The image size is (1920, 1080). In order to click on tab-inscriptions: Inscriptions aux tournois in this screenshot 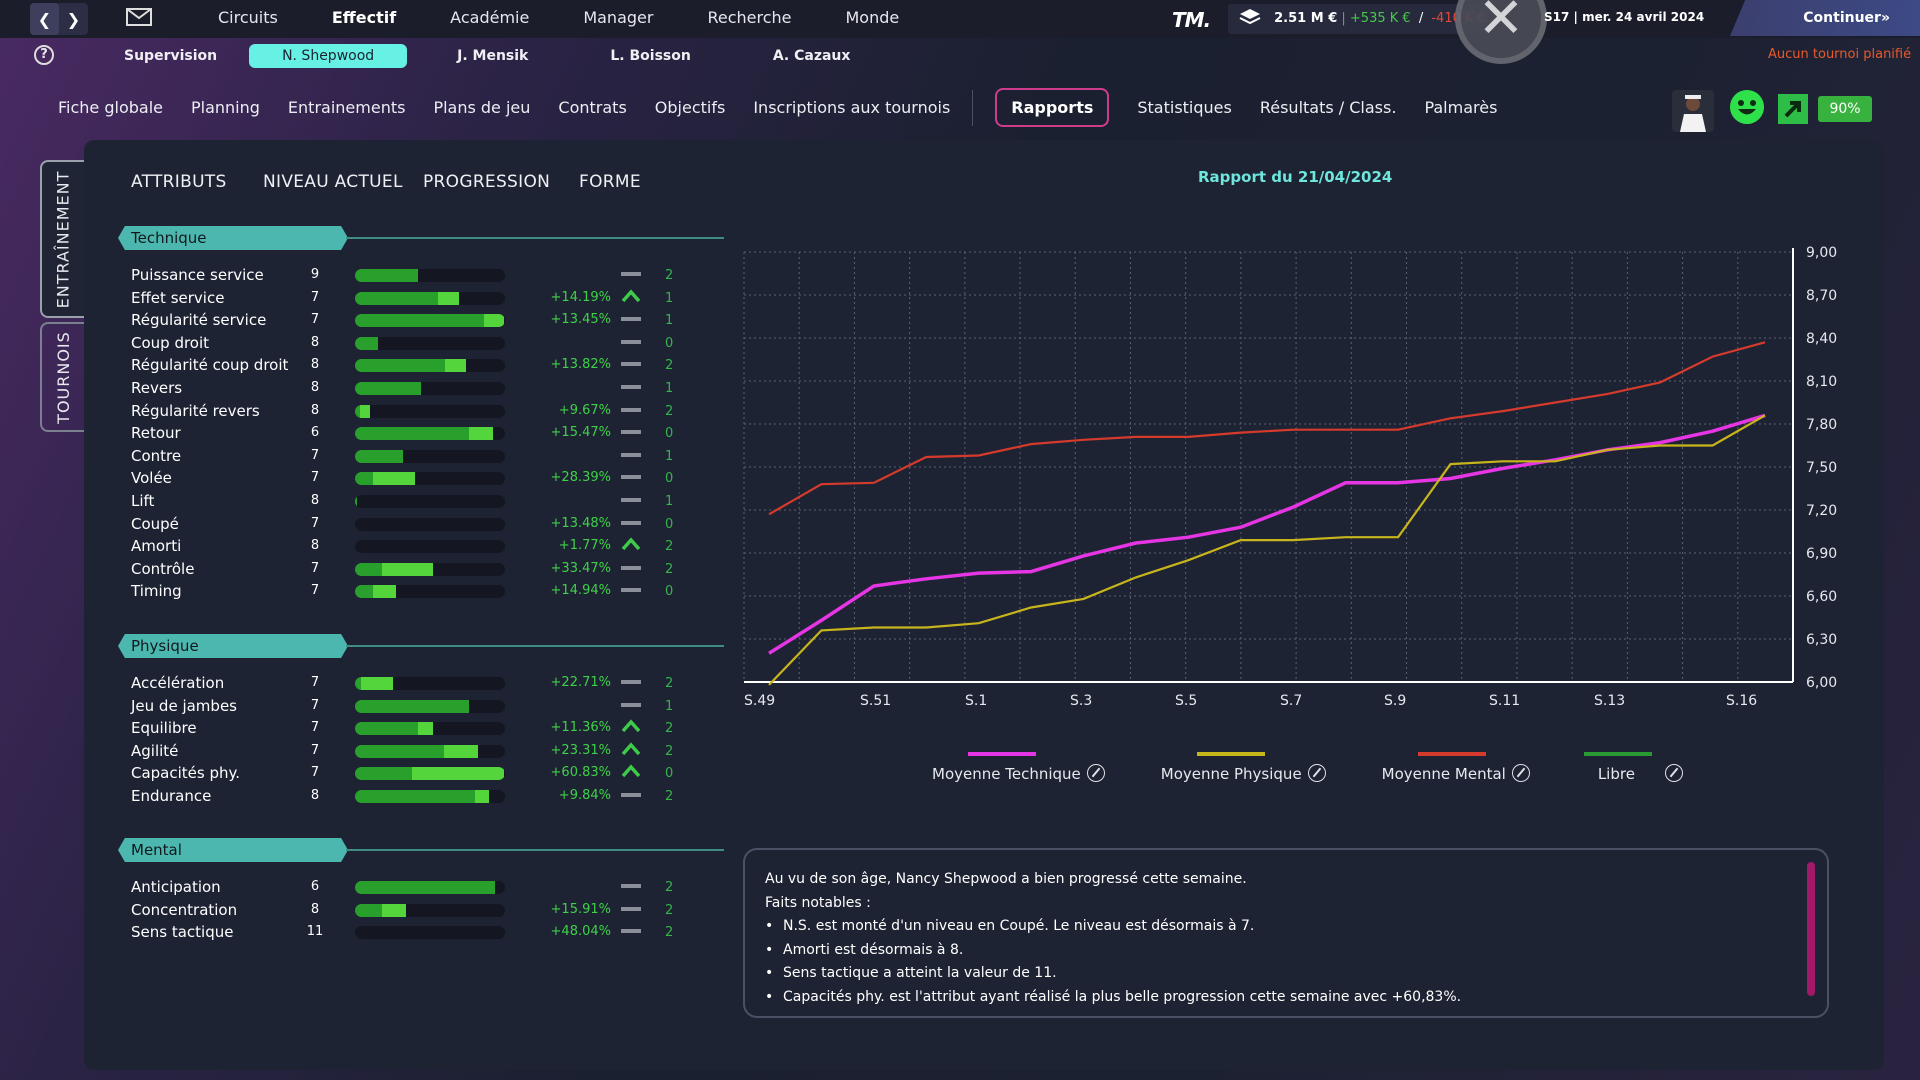, I will do `click(852, 107)`.